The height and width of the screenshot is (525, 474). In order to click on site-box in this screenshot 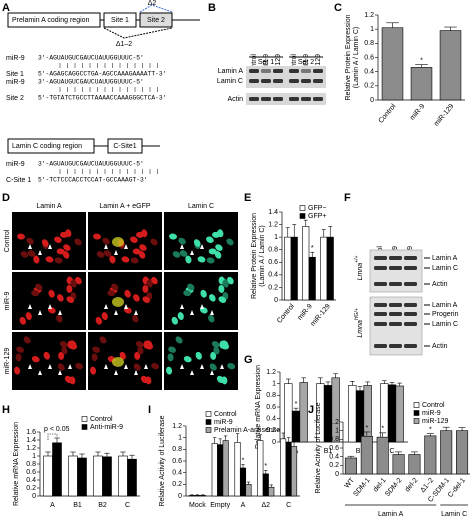, I will do `click(125, 146)`.